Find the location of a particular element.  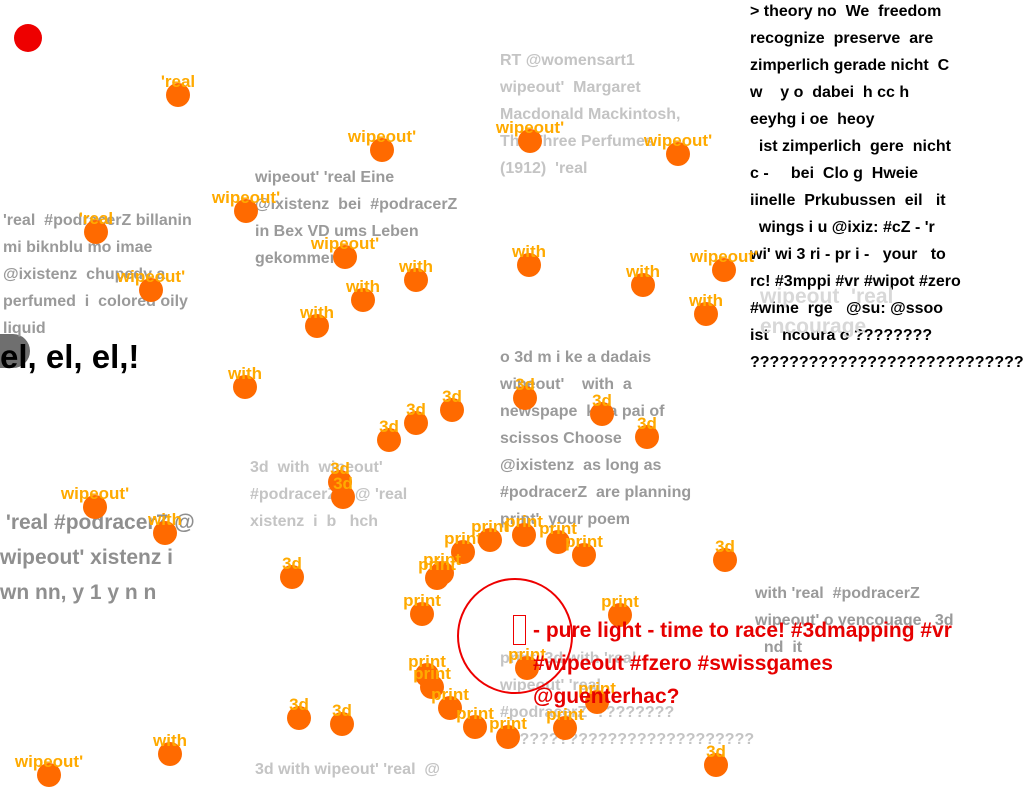

text-line: eeyhg i oe heoy is located at coordinates (812, 119).